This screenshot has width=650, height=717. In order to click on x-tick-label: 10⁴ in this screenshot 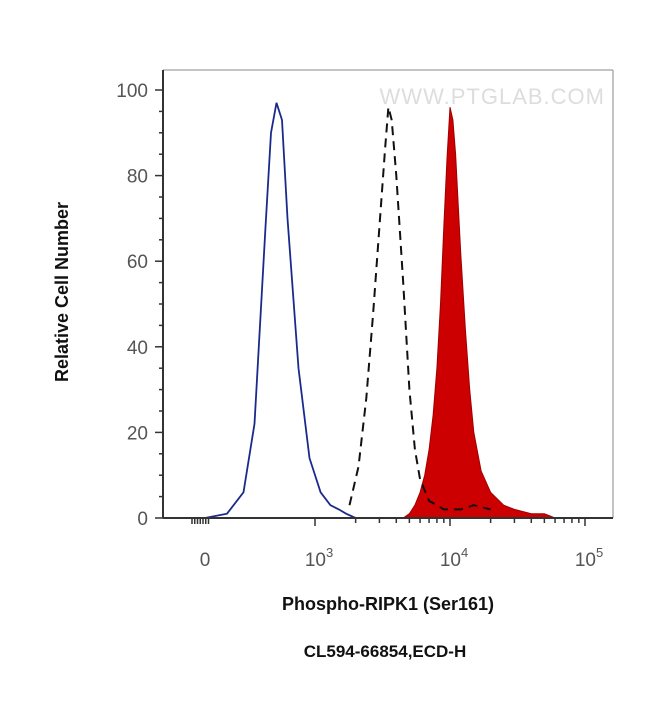, I will do `click(454, 558)`.